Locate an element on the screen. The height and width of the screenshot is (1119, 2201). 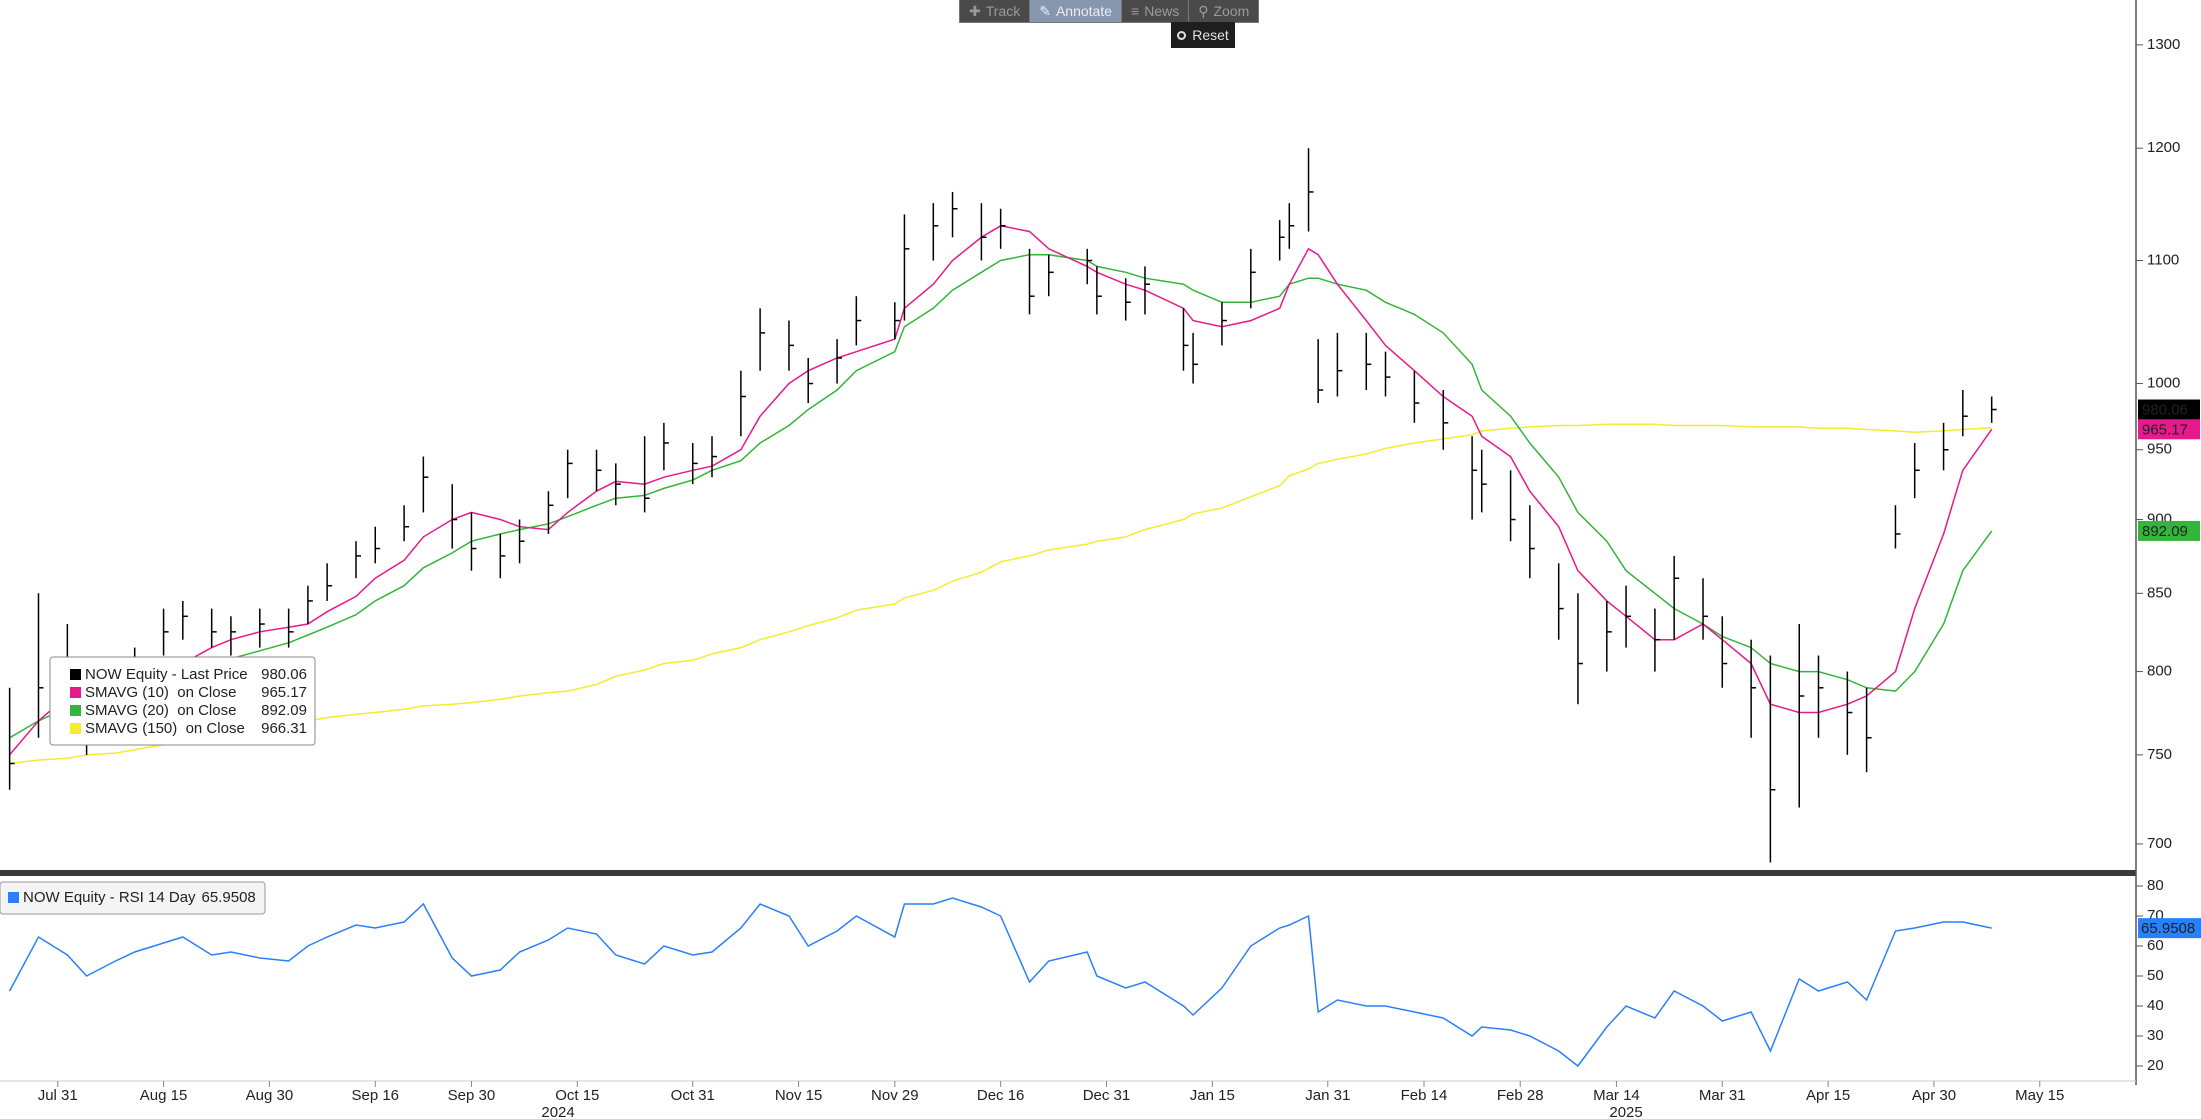
toolbar: ✚ Track ✎ Annotate ≡ News ⚲ Zoom is located at coordinates (1109, 11).